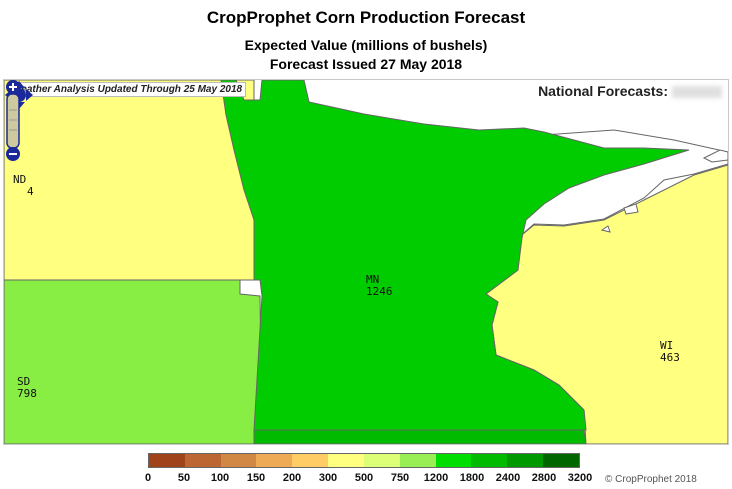  I want to click on color-legend, so click(364, 460).